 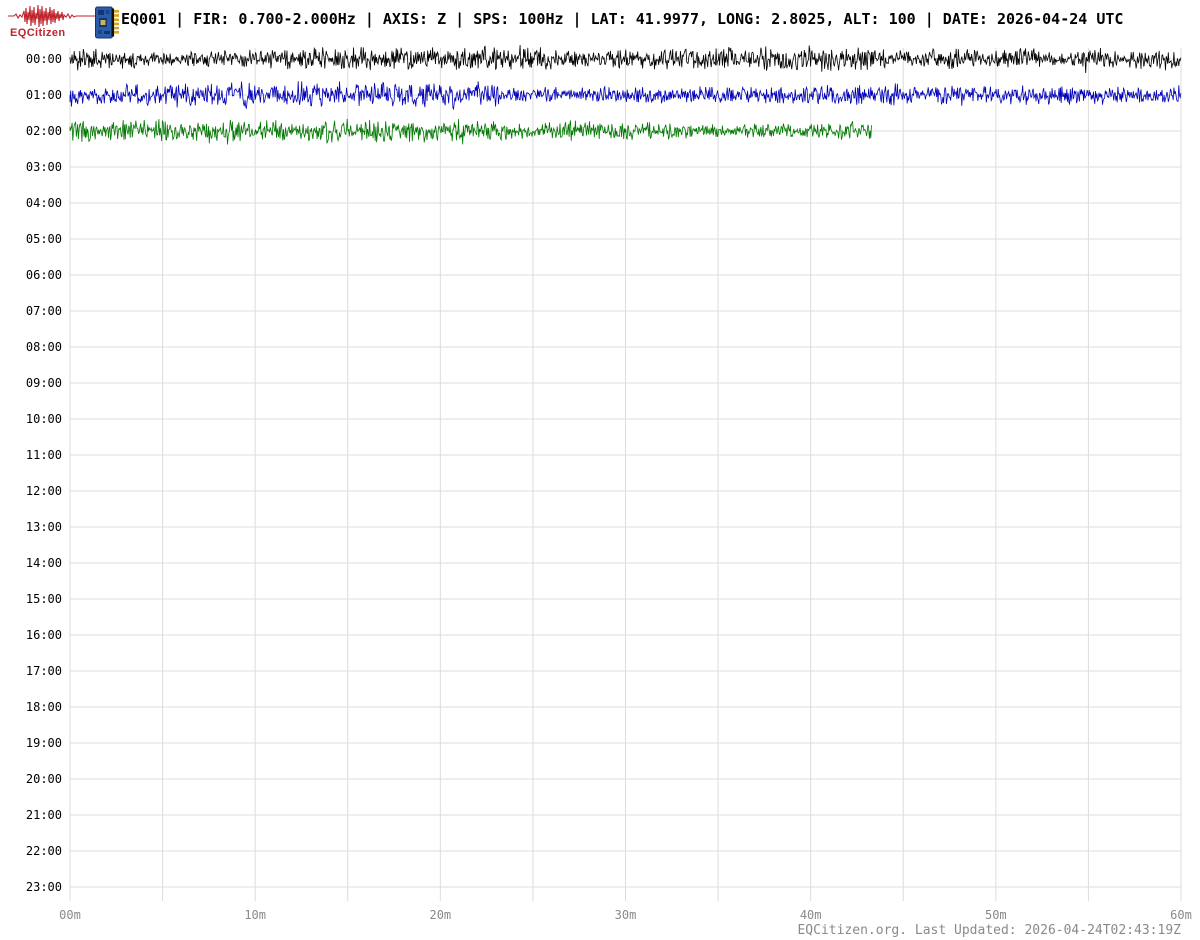 What do you see at coordinates (44, 131) in the screenshot?
I see `hour-label: 02:00` at bounding box center [44, 131].